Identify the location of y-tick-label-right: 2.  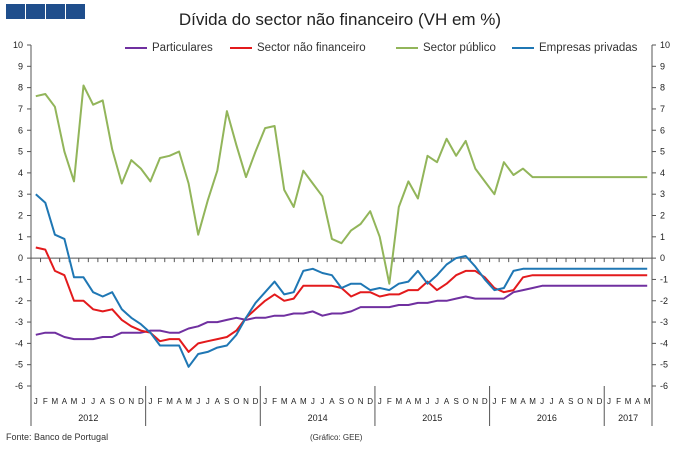
(662, 216).